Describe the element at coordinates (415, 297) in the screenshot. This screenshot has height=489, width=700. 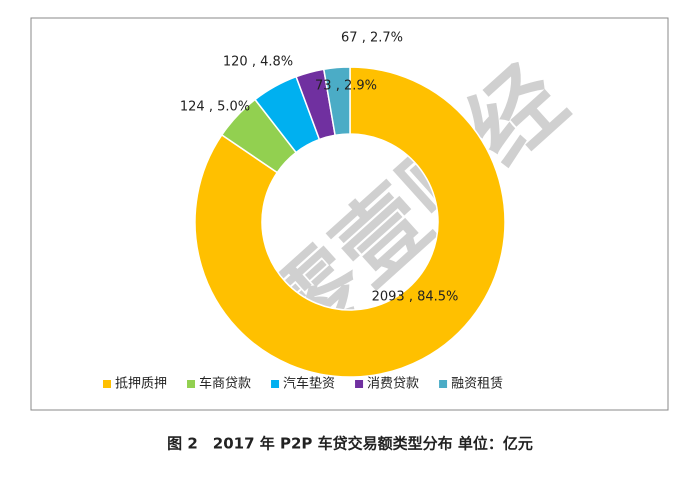
I see `data-label: 2093 , 84.5%` at that location.